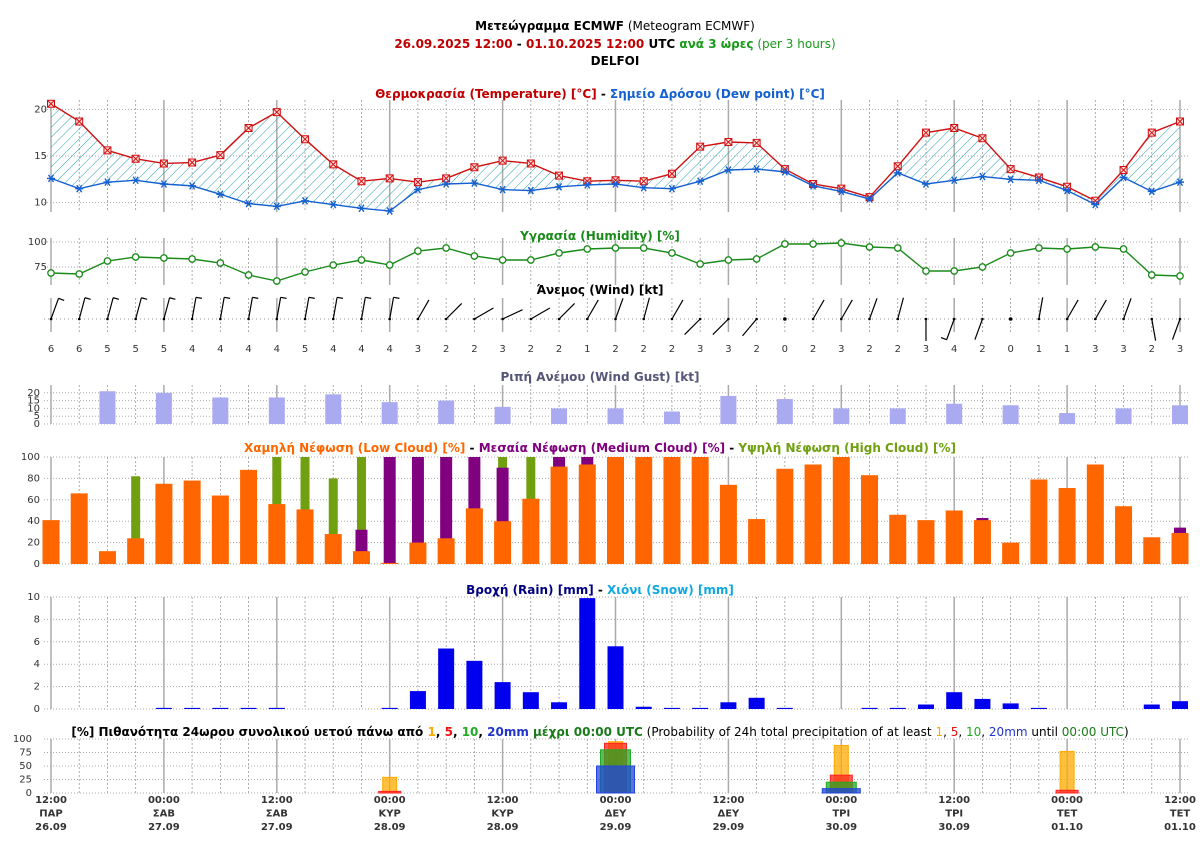 The width and height of the screenshot is (1200, 851). I want to click on title: Μετεώγραμμα ECMWF (Meteogram ECMWF), so click(615, 26).